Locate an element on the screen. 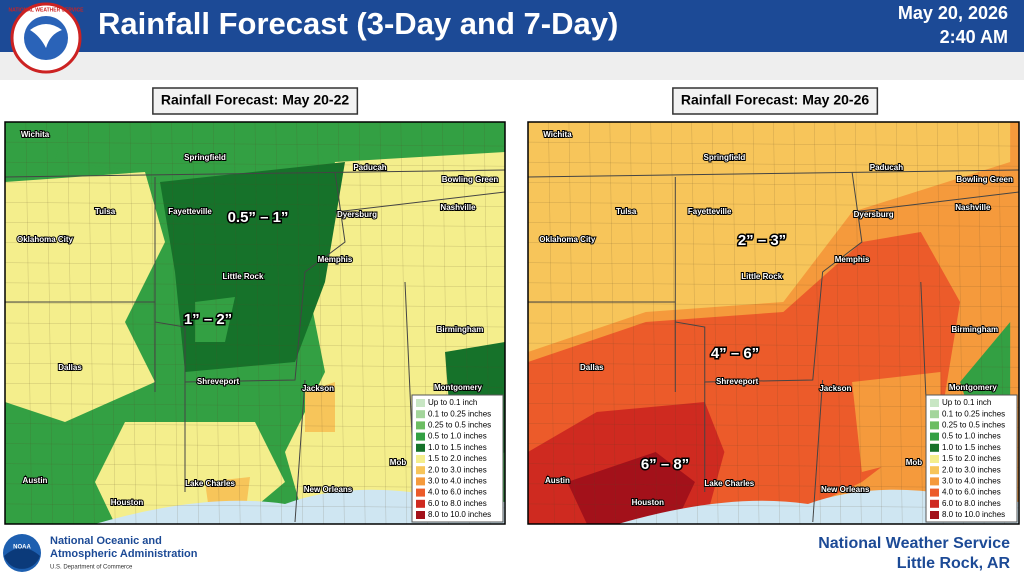  legend-label: Up to 0.1 inch is located at coordinates (966, 402).